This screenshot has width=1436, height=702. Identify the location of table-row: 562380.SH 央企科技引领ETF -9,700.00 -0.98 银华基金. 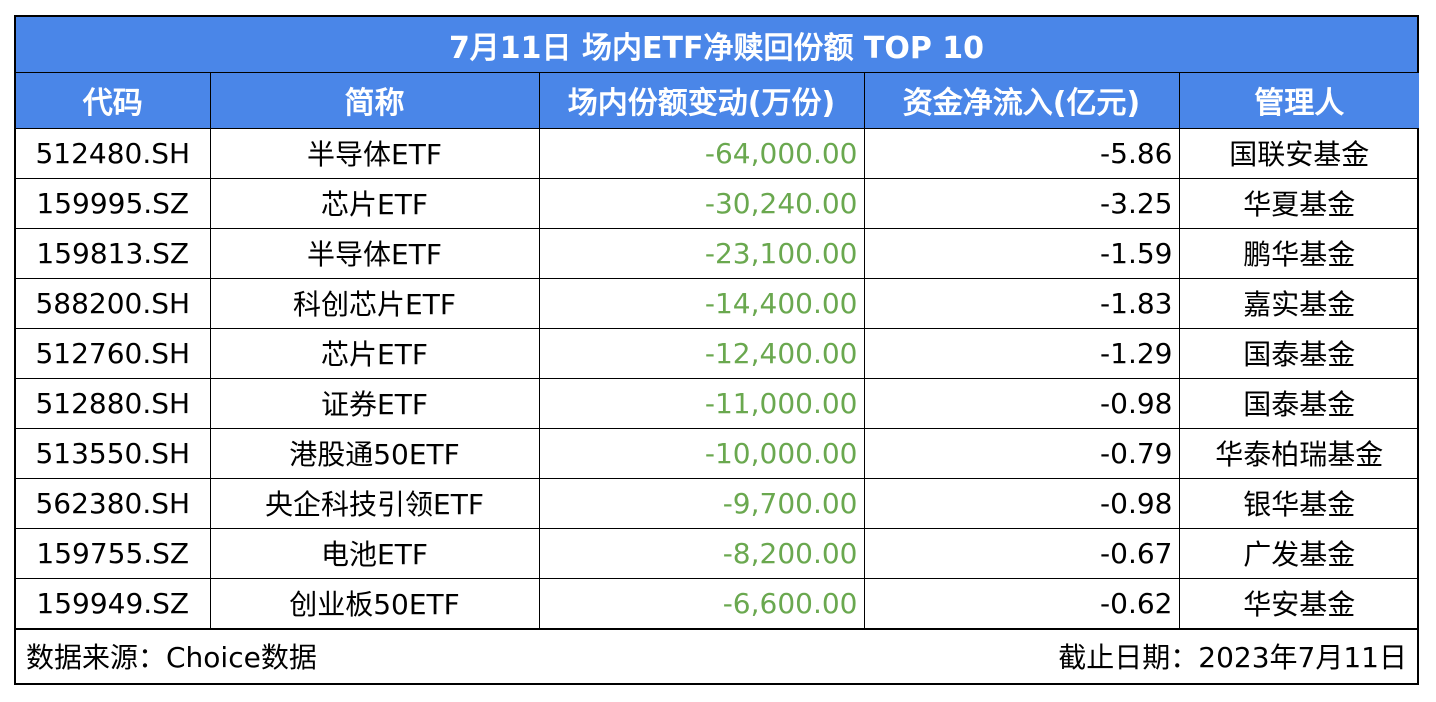
(717, 503).